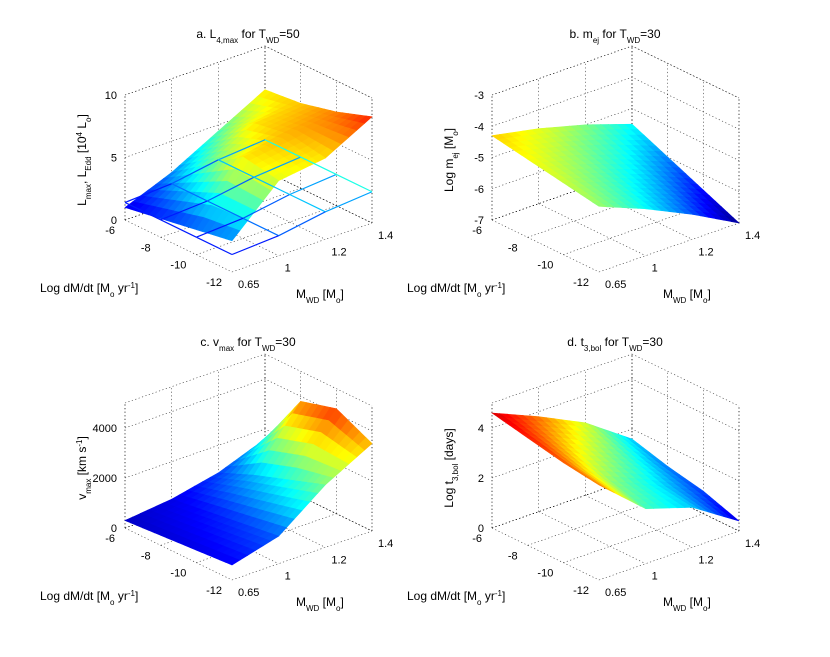  Describe the element at coordinates (614, 36) in the screenshot. I see `panel-title: b. mej for TWD=30` at that location.